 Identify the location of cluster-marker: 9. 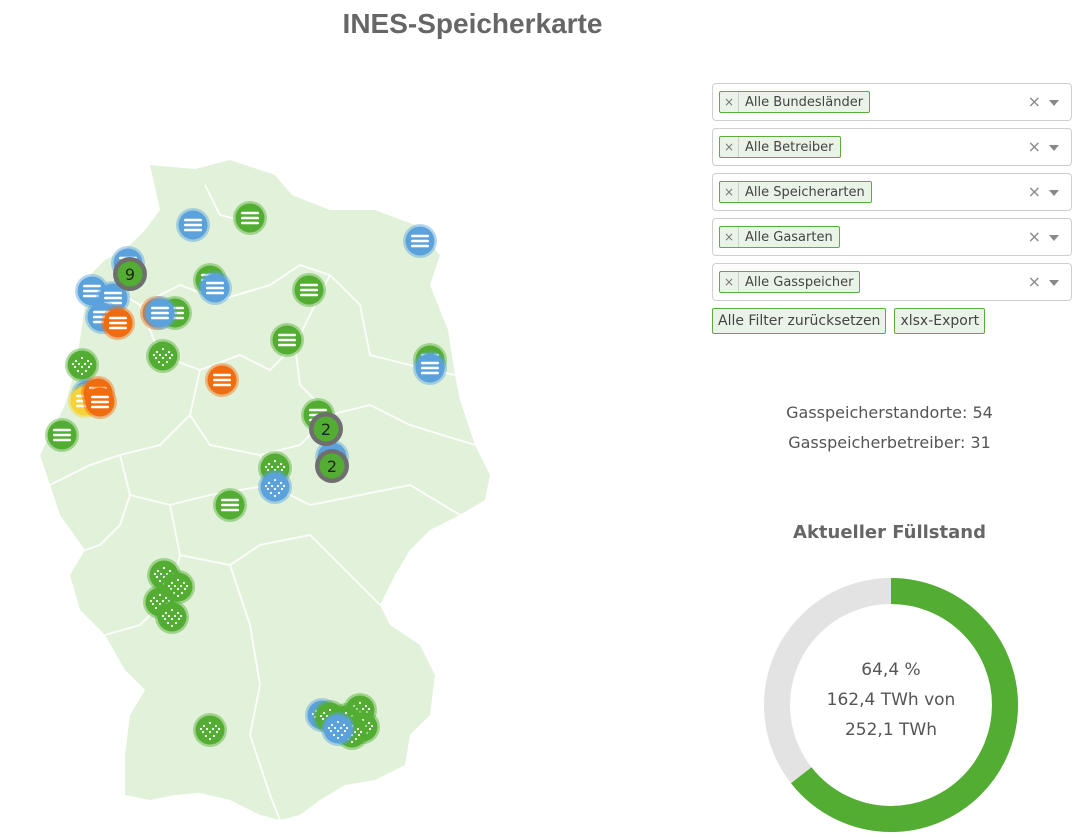
(130, 274).